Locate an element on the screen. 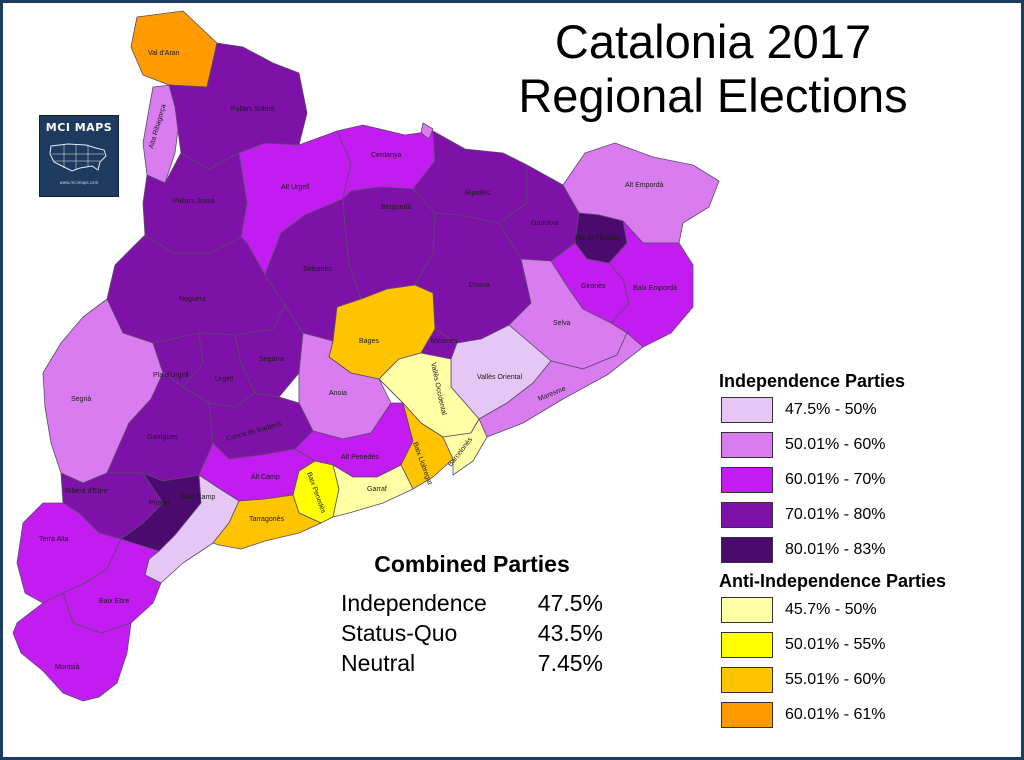  label-montsia: Montsià is located at coordinates (67, 667).